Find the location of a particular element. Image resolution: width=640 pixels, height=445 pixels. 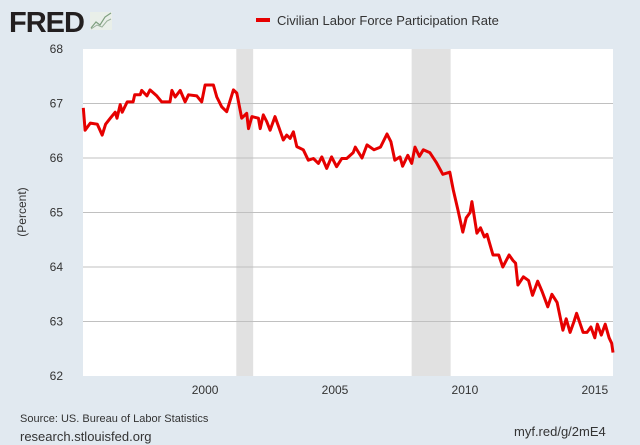

short-link: myf.red/g/2mE4 is located at coordinates (560, 431).